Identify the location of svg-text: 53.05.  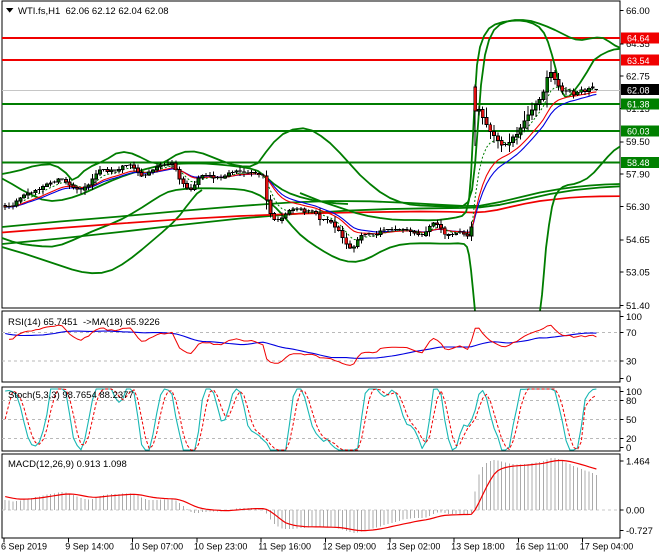
(638, 272).